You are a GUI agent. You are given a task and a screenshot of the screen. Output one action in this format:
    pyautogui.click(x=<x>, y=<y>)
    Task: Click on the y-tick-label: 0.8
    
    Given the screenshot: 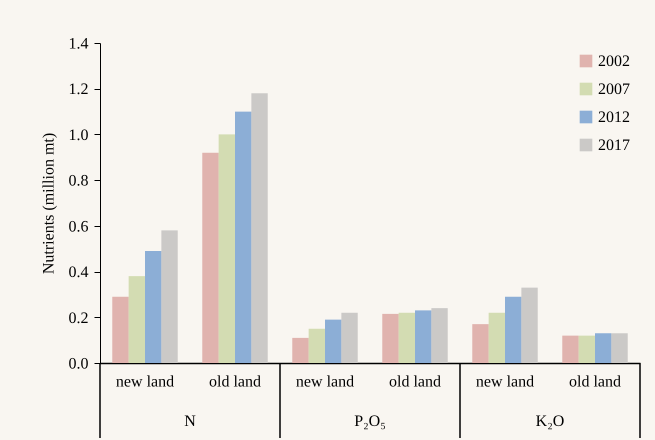 What is the action you would take?
    pyautogui.click(x=78, y=181)
    